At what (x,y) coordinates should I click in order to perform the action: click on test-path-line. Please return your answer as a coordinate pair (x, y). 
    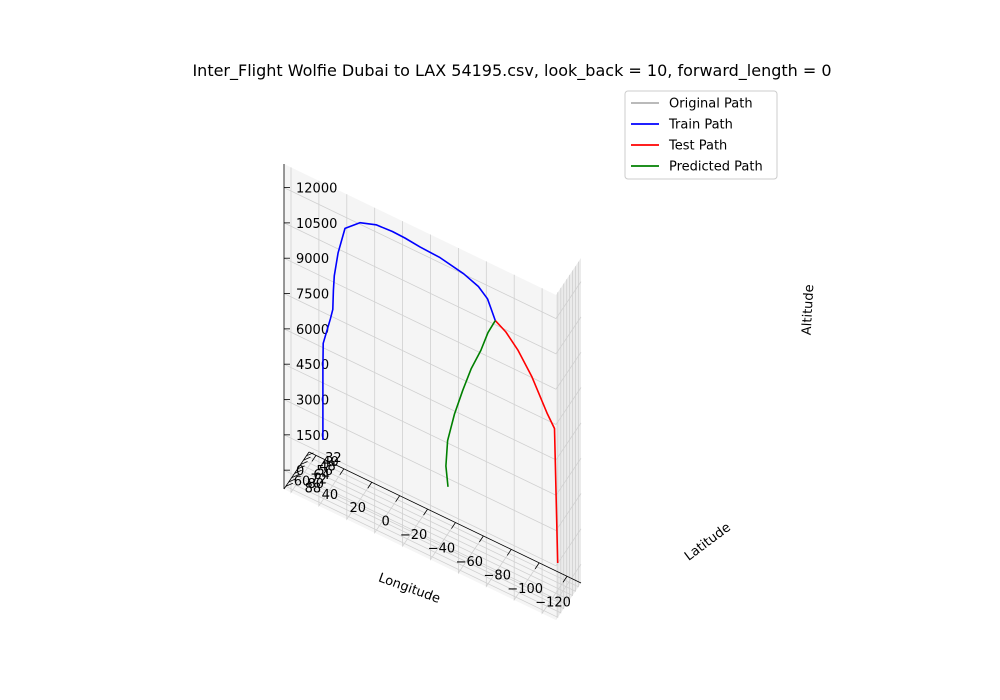
    Looking at the image, I should click on (526, 442).